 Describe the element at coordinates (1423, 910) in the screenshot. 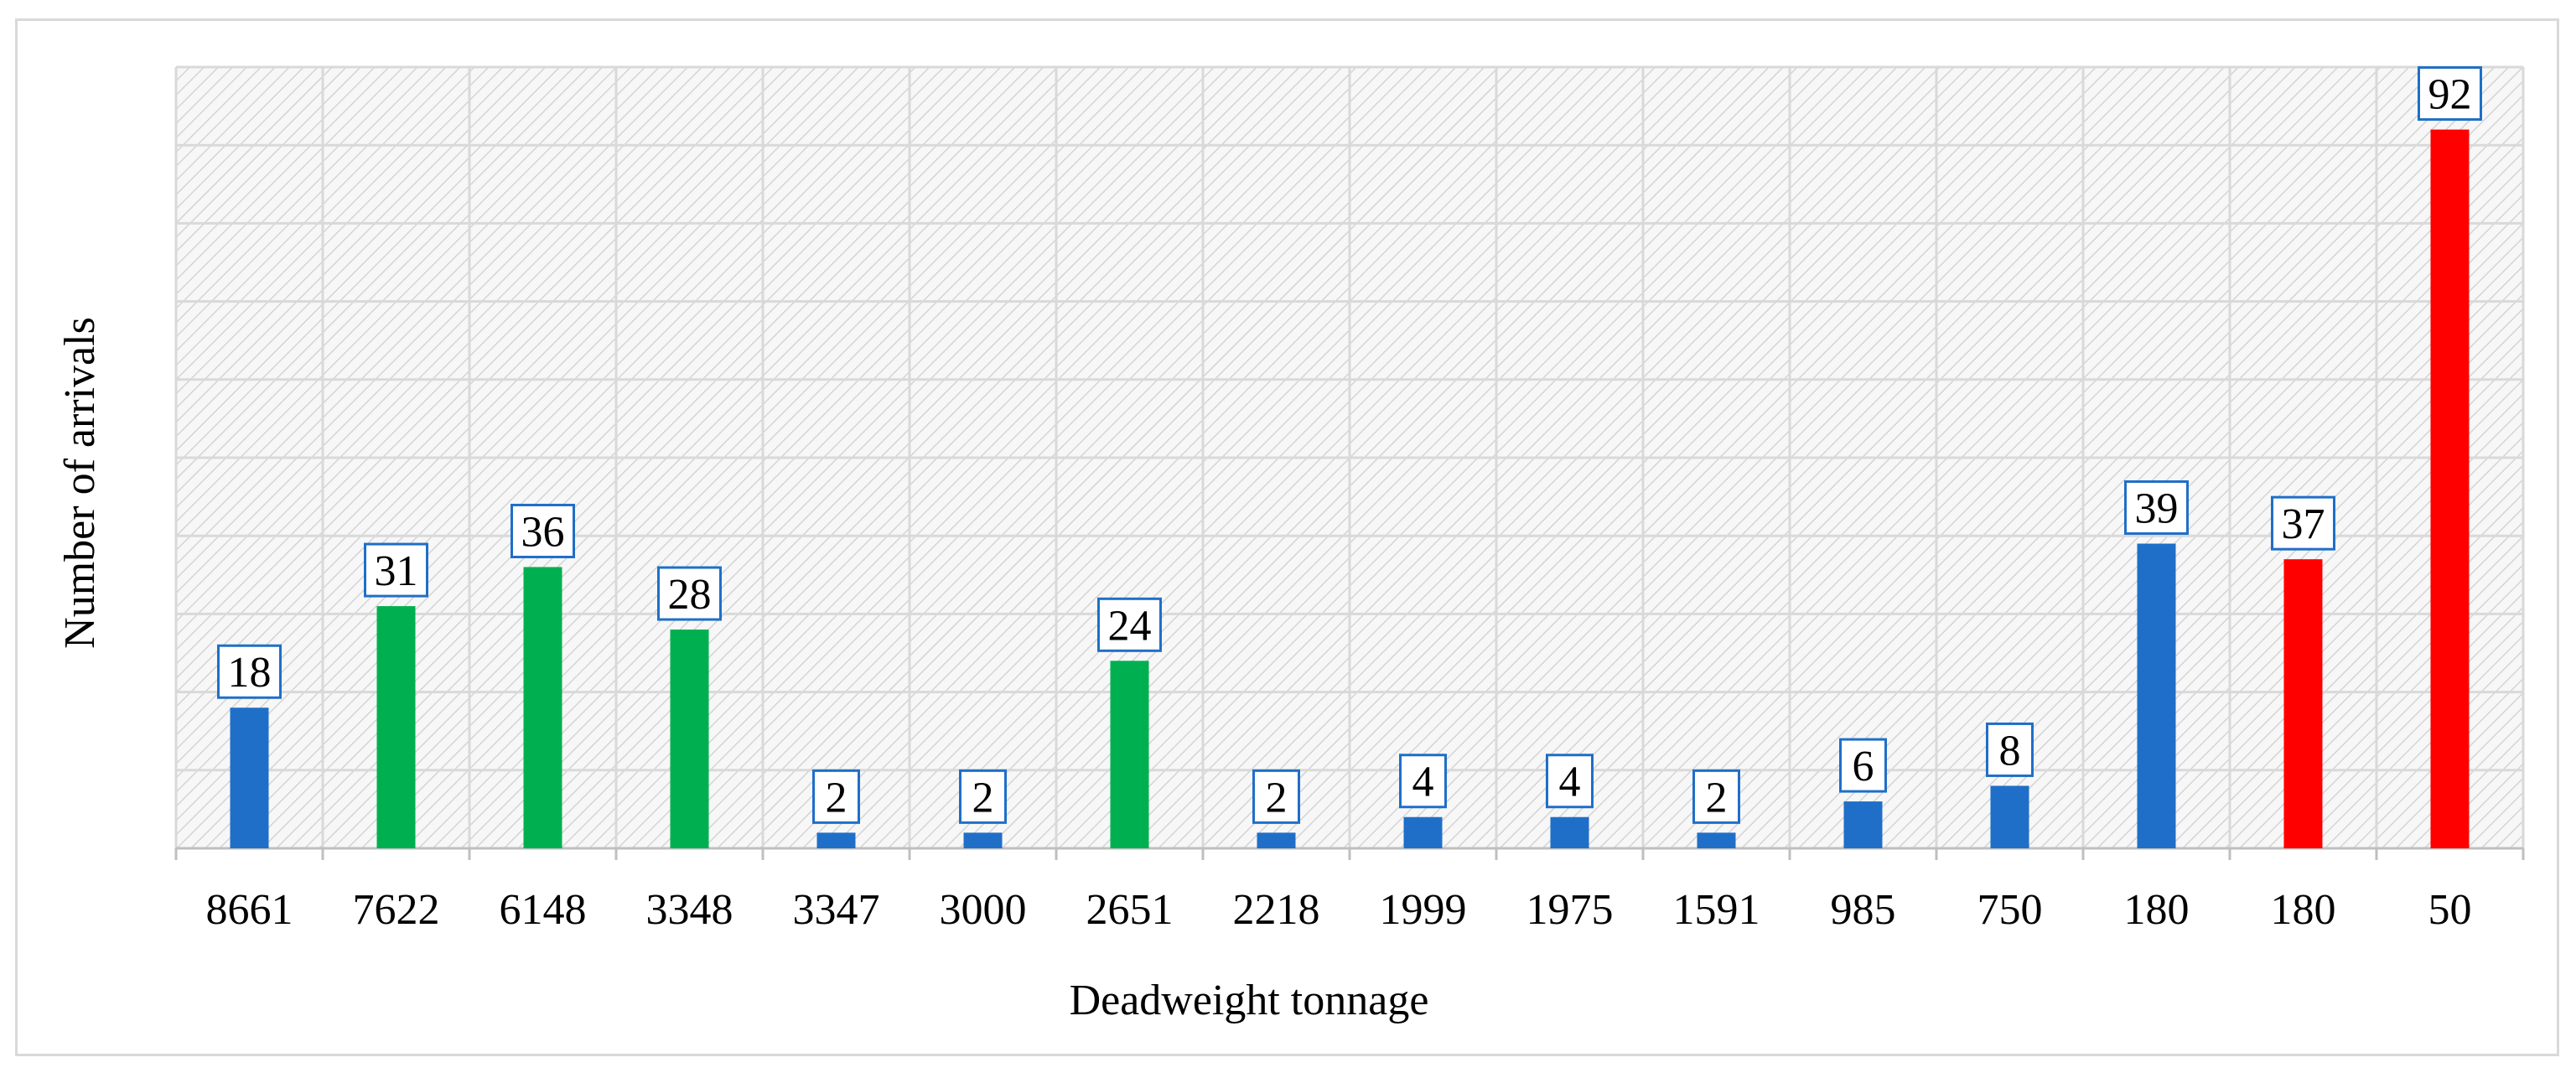

I see `x-tick-label: 1999` at that location.